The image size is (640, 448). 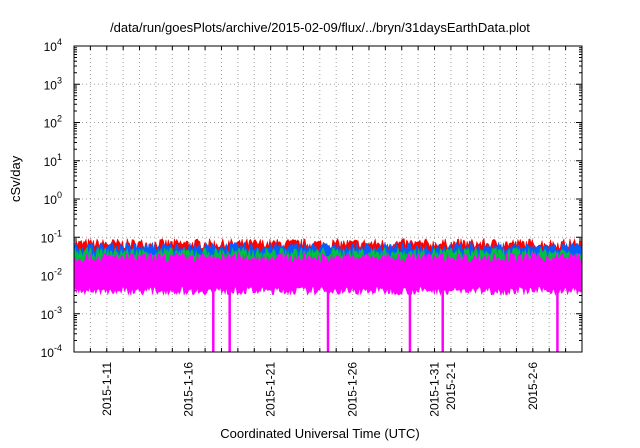 What do you see at coordinates (53, 45) in the screenshot?
I see `y-tick-label: 10⁴` at bounding box center [53, 45].